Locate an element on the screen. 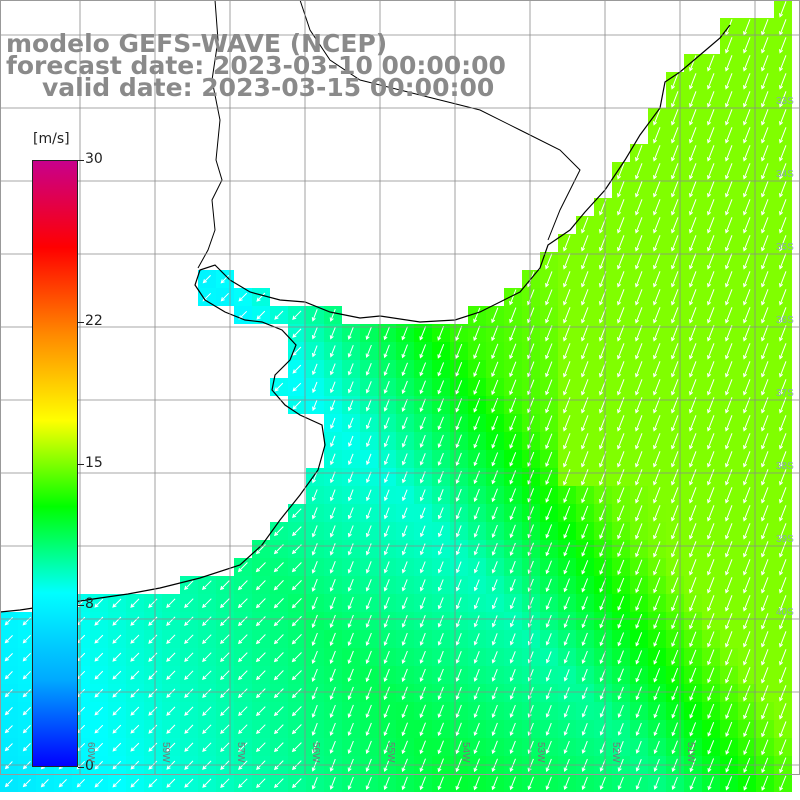 The width and height of the screenshot is (800, 800). longitude-label: 57W is located at coordinates (240, 752).